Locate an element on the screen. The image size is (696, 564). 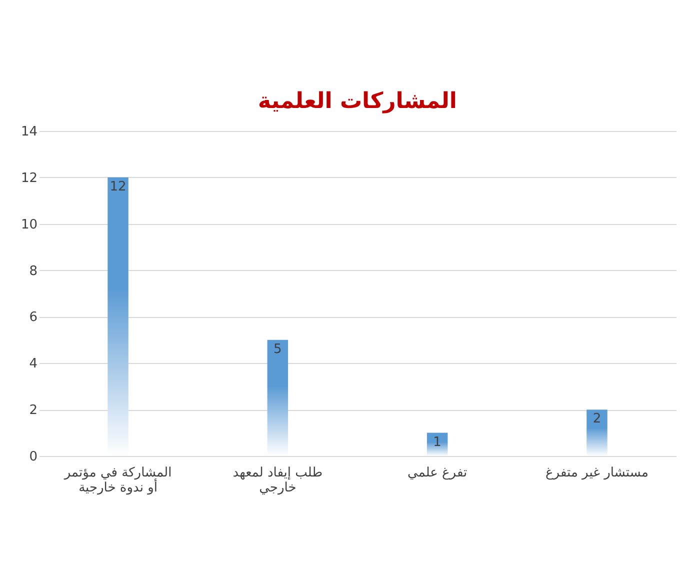
y-tick-label: 12 is located at coordinates (29, 178).